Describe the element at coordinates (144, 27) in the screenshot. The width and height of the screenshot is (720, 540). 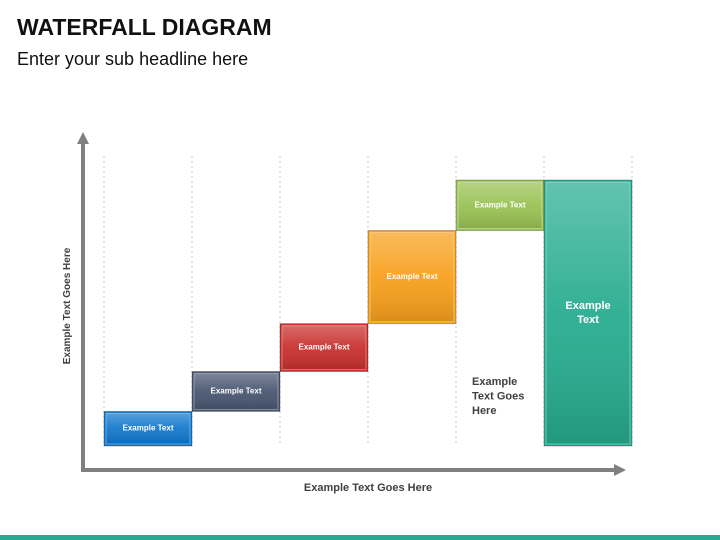
I see `page-title: WATERFALL DIAGRAM` at that location.